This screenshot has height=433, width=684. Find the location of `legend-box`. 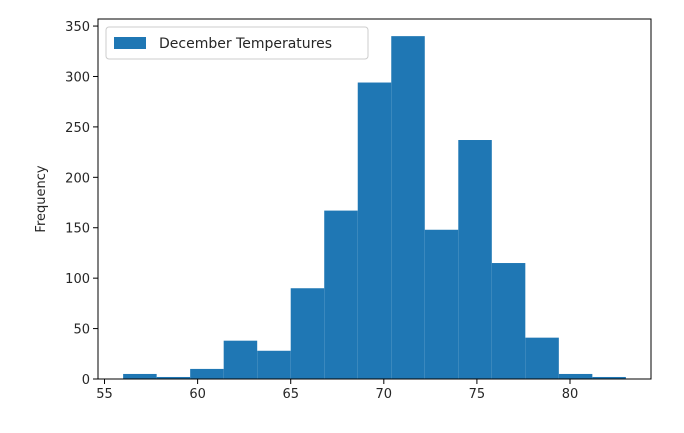

legend-box is located at coordinates (237, 43).